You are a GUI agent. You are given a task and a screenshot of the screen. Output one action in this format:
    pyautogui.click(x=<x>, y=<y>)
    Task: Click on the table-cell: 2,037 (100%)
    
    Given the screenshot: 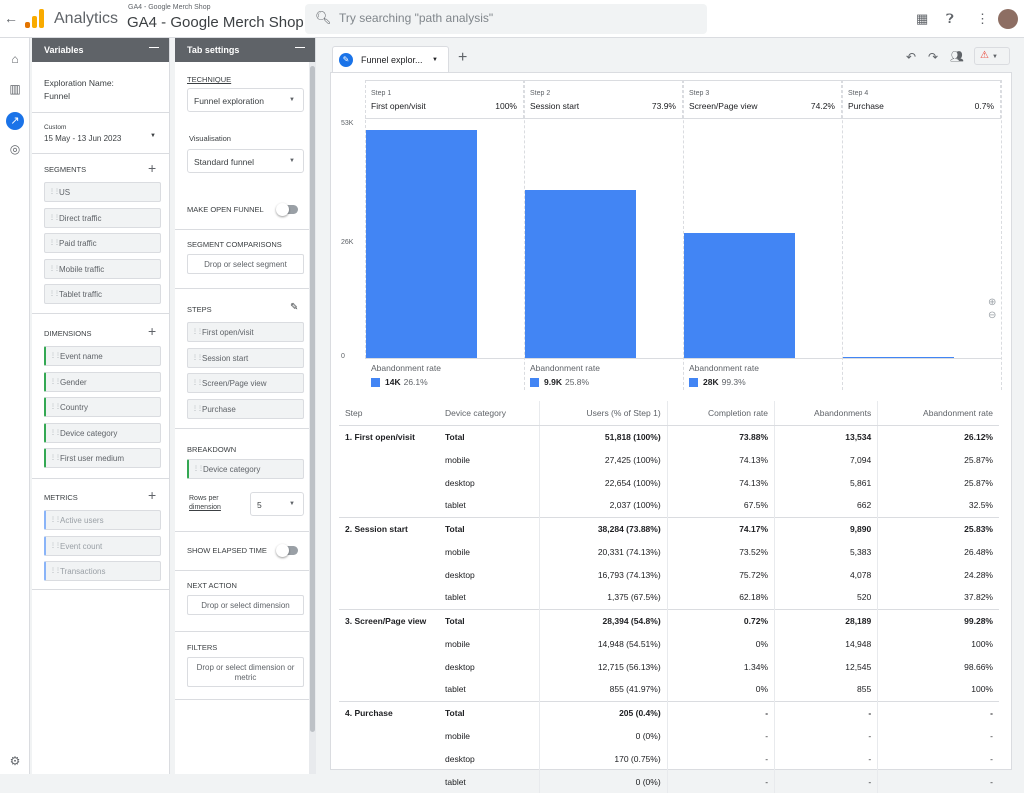 What is the action you would take?
    pyautogui.click(x=603, y=505)
    